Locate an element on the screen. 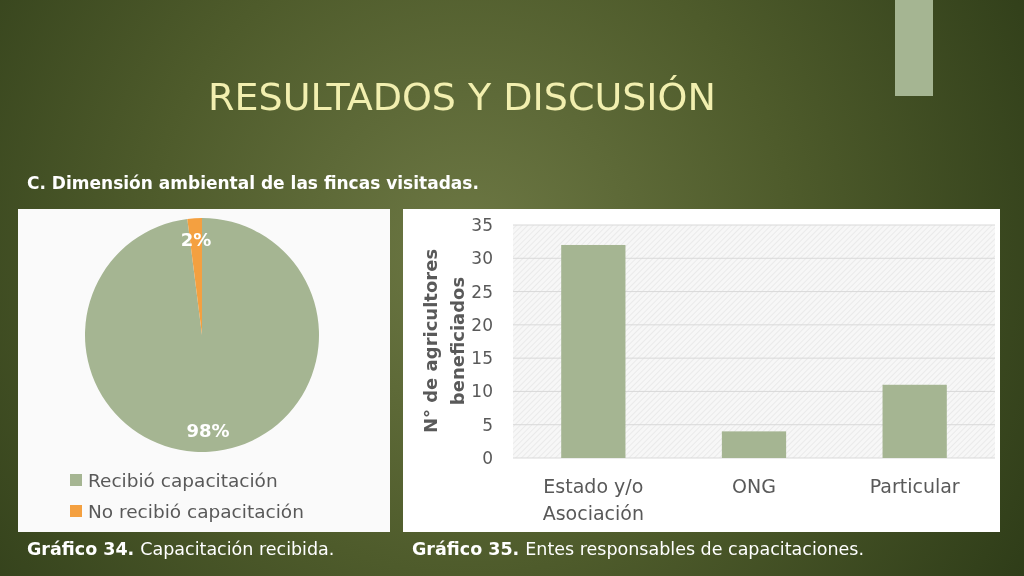  data-label: 98% is located at coordinates (208, 431).